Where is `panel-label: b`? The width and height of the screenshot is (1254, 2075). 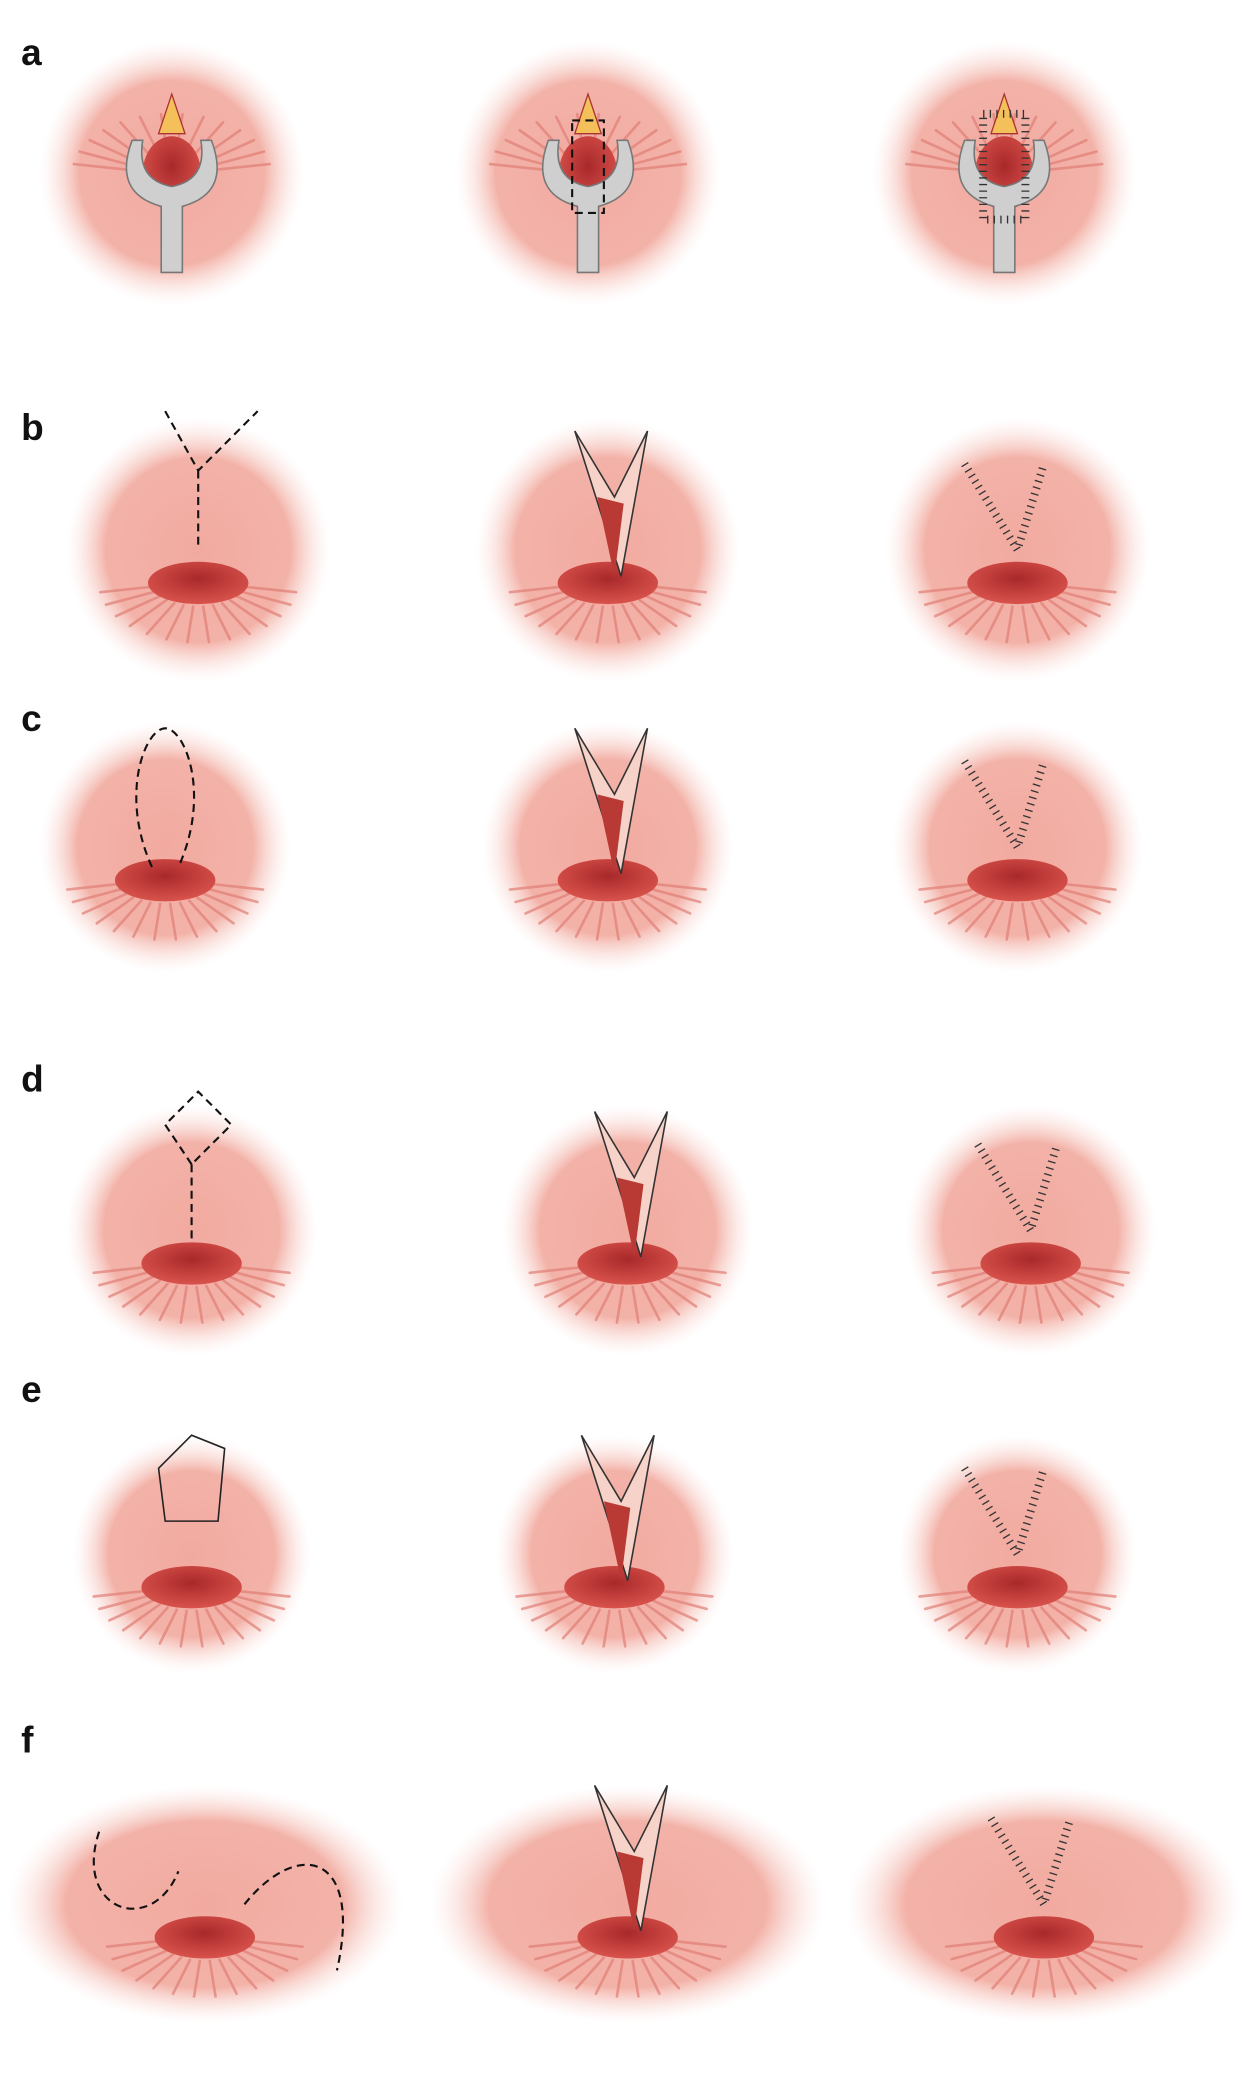 panel-label: b is located at coordinates (32, 427).